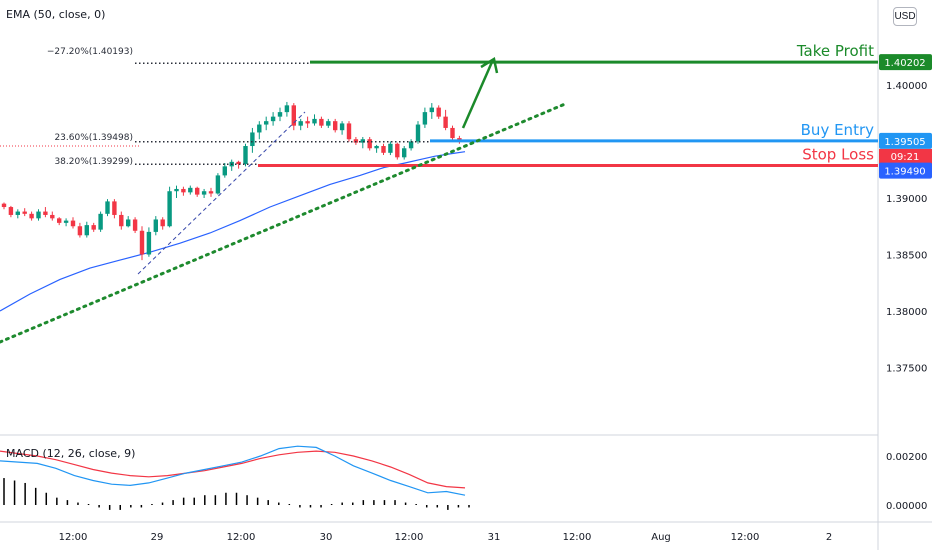 This screenshot has width=932, height=550. I want to click on ema-50-line, so click(233, 231).